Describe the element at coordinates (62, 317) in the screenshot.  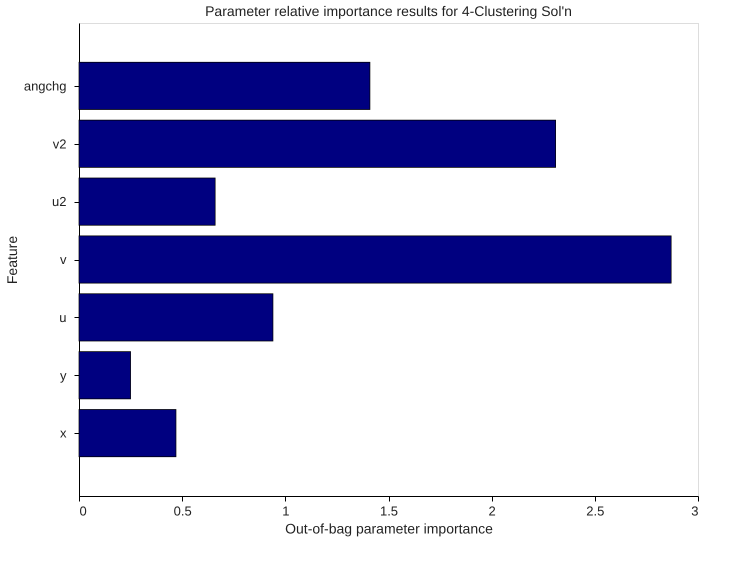
I see `y-tick-label: u` at that location.